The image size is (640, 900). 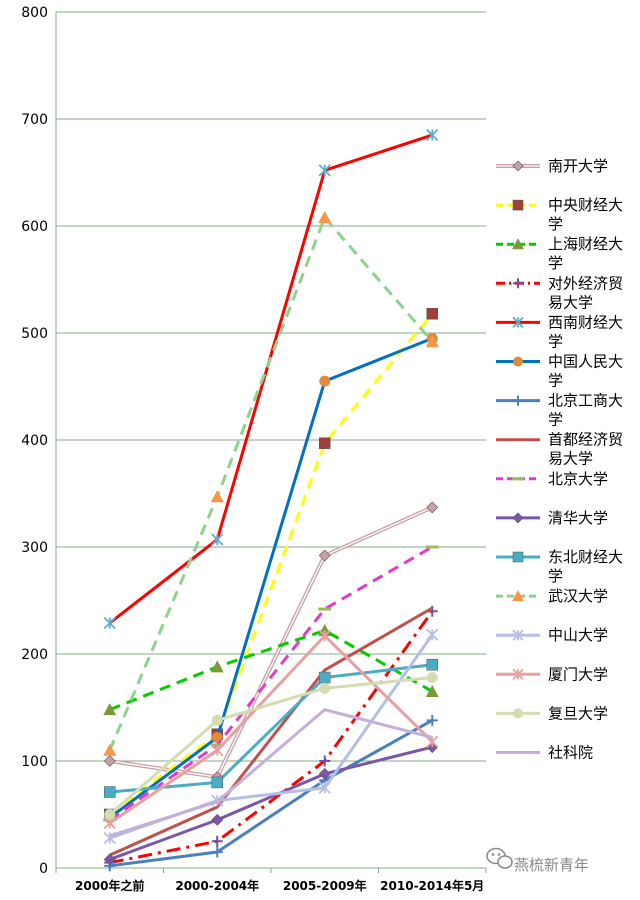 What do you see at coordinates (34, 227) in the screenshot?
I see `y-tick-label: 600` at bounding box center [34, 227].